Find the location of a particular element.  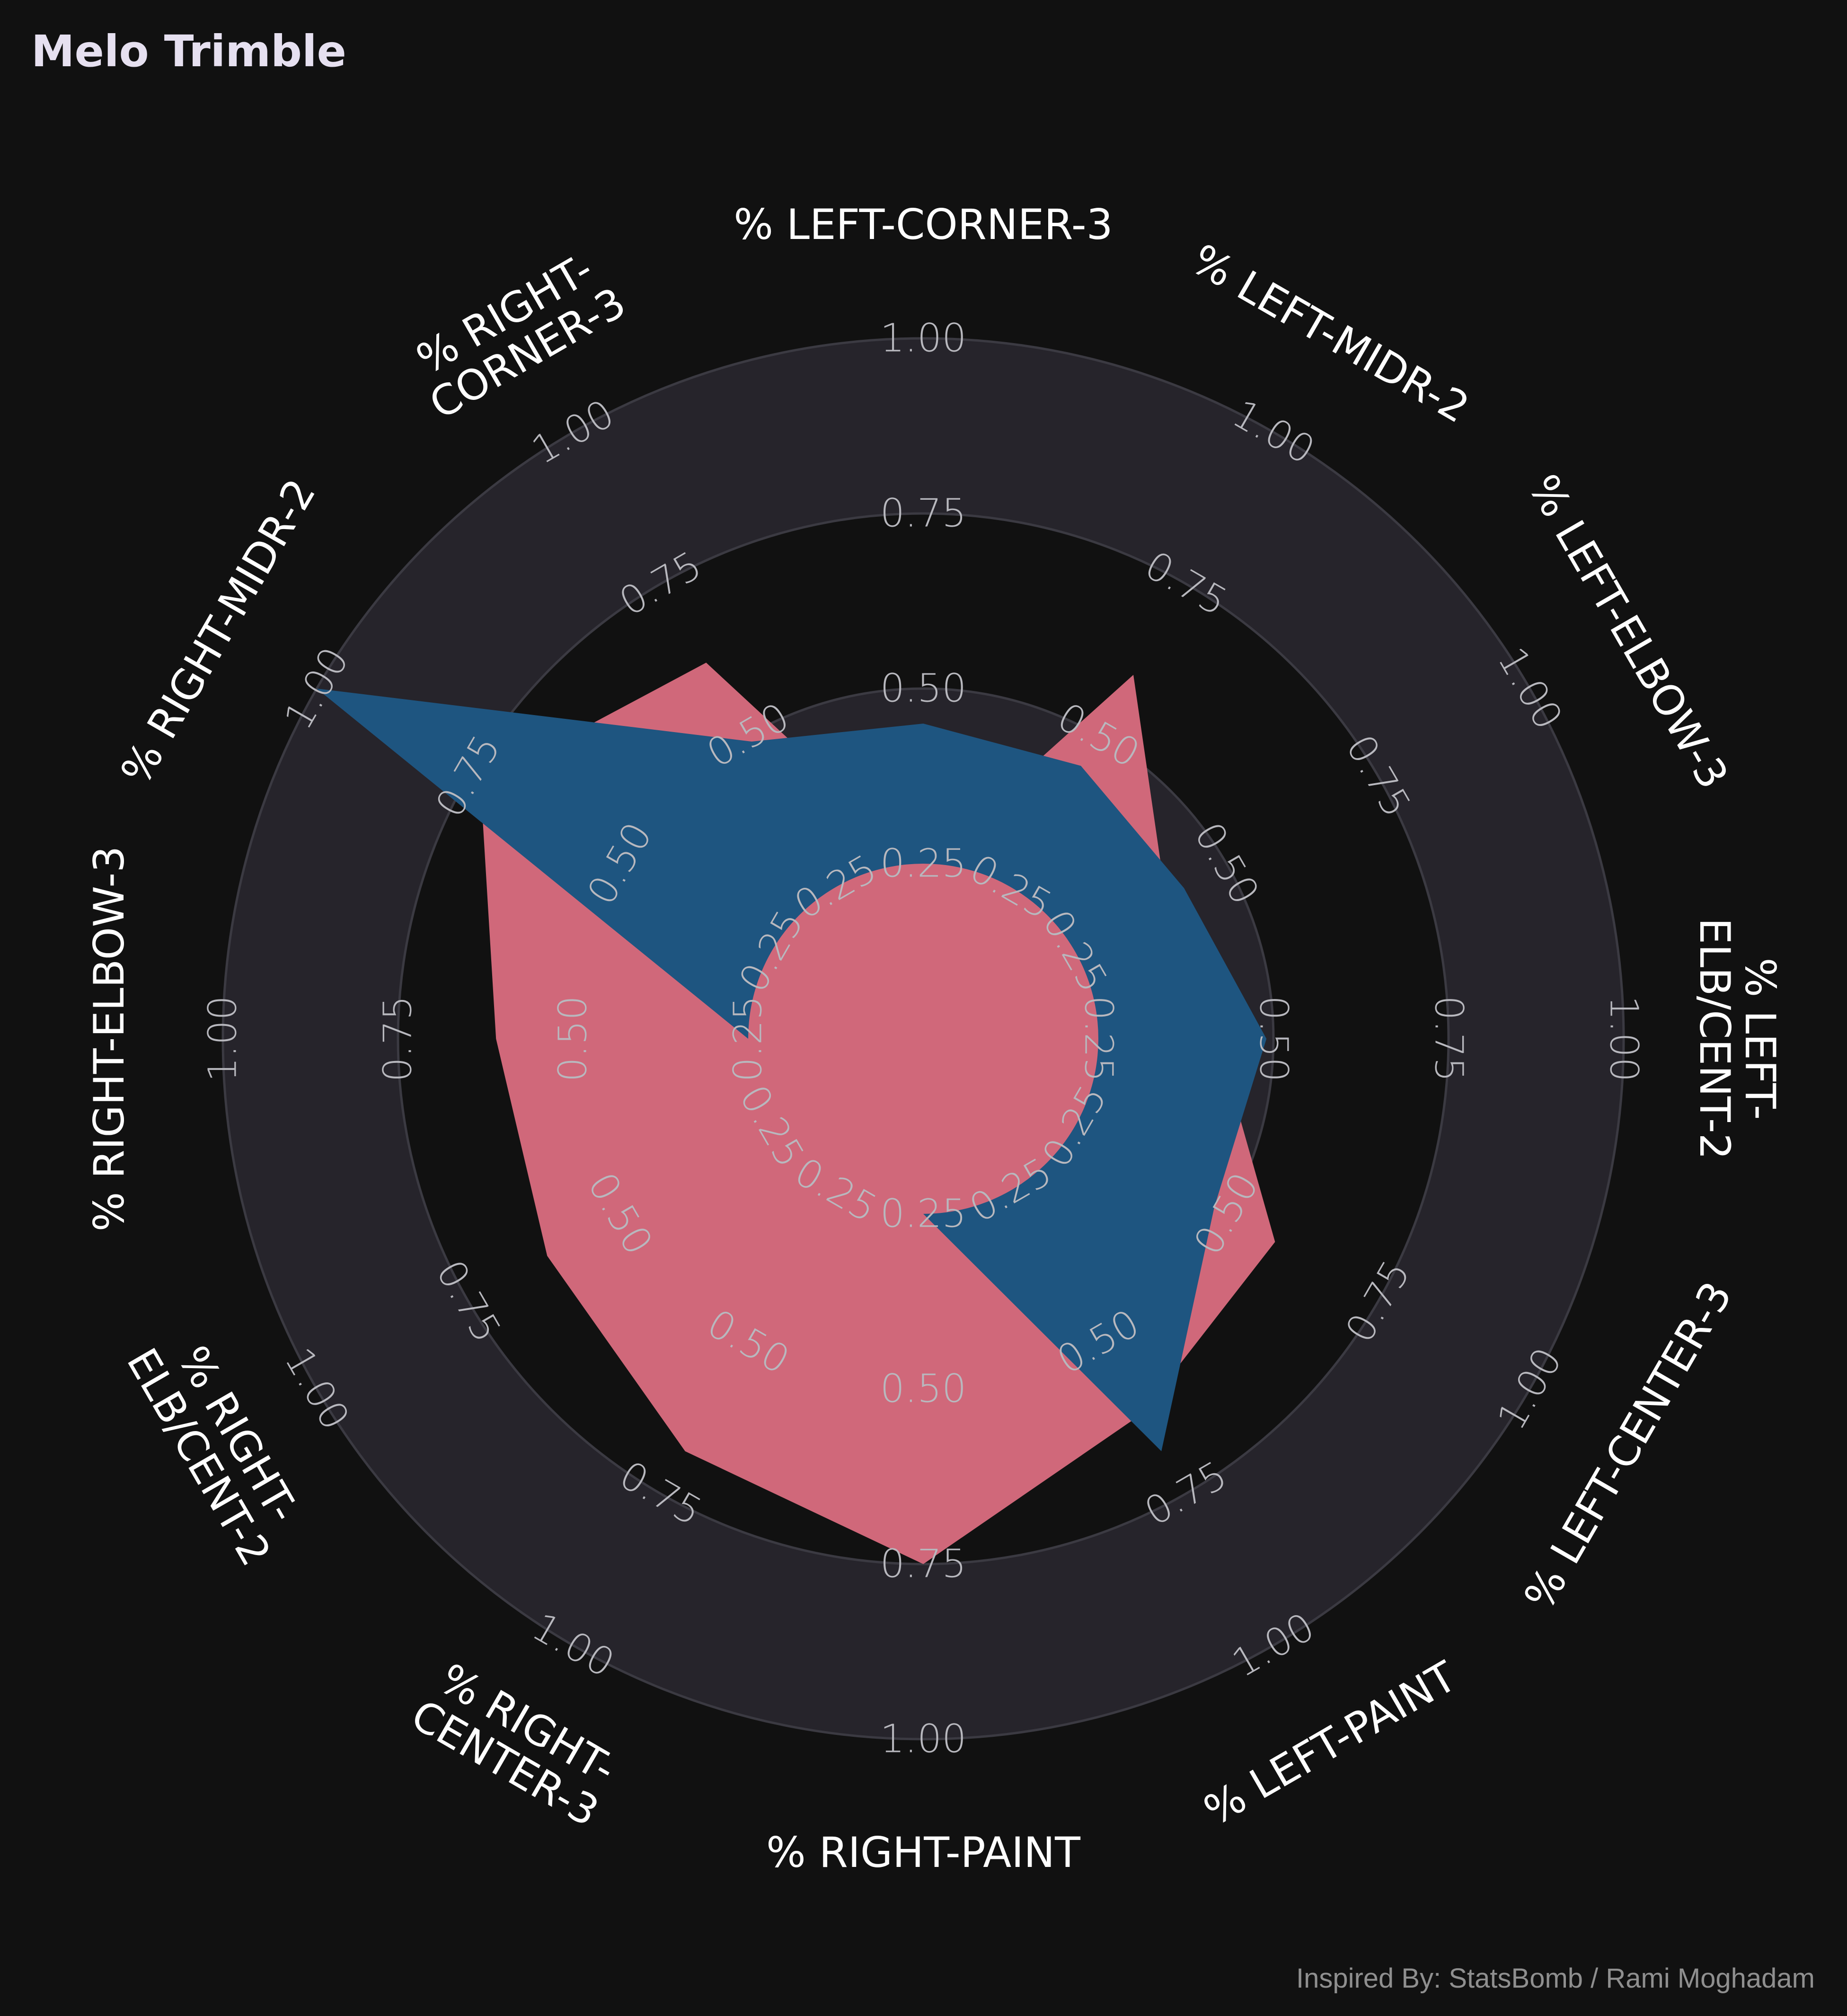

axis-label: % RIGHT-ELBOW-3 is located at coordinates (109, 1038).